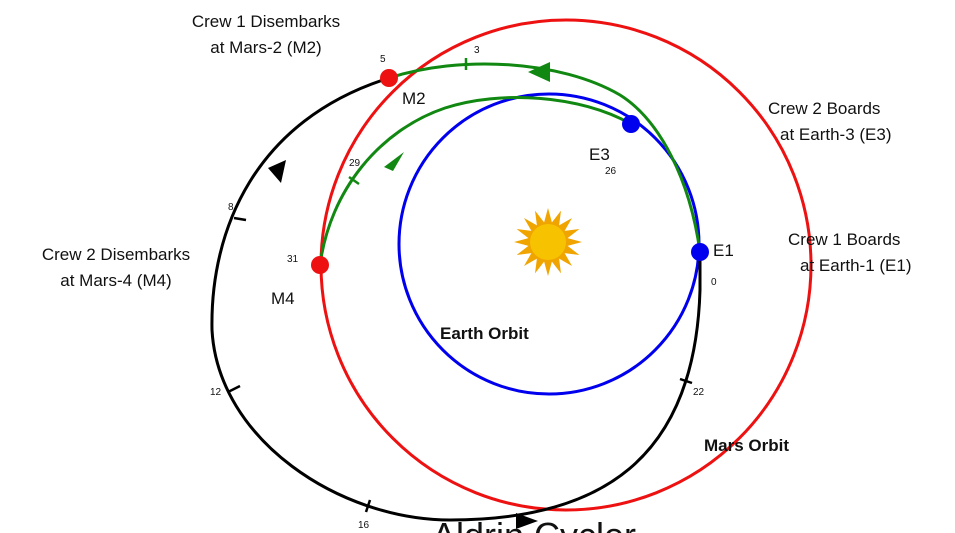  What do you see at coordinates (216, 392) in the screenshot?
I see `tick-label-12: 12` at bounding box center [216, 392].